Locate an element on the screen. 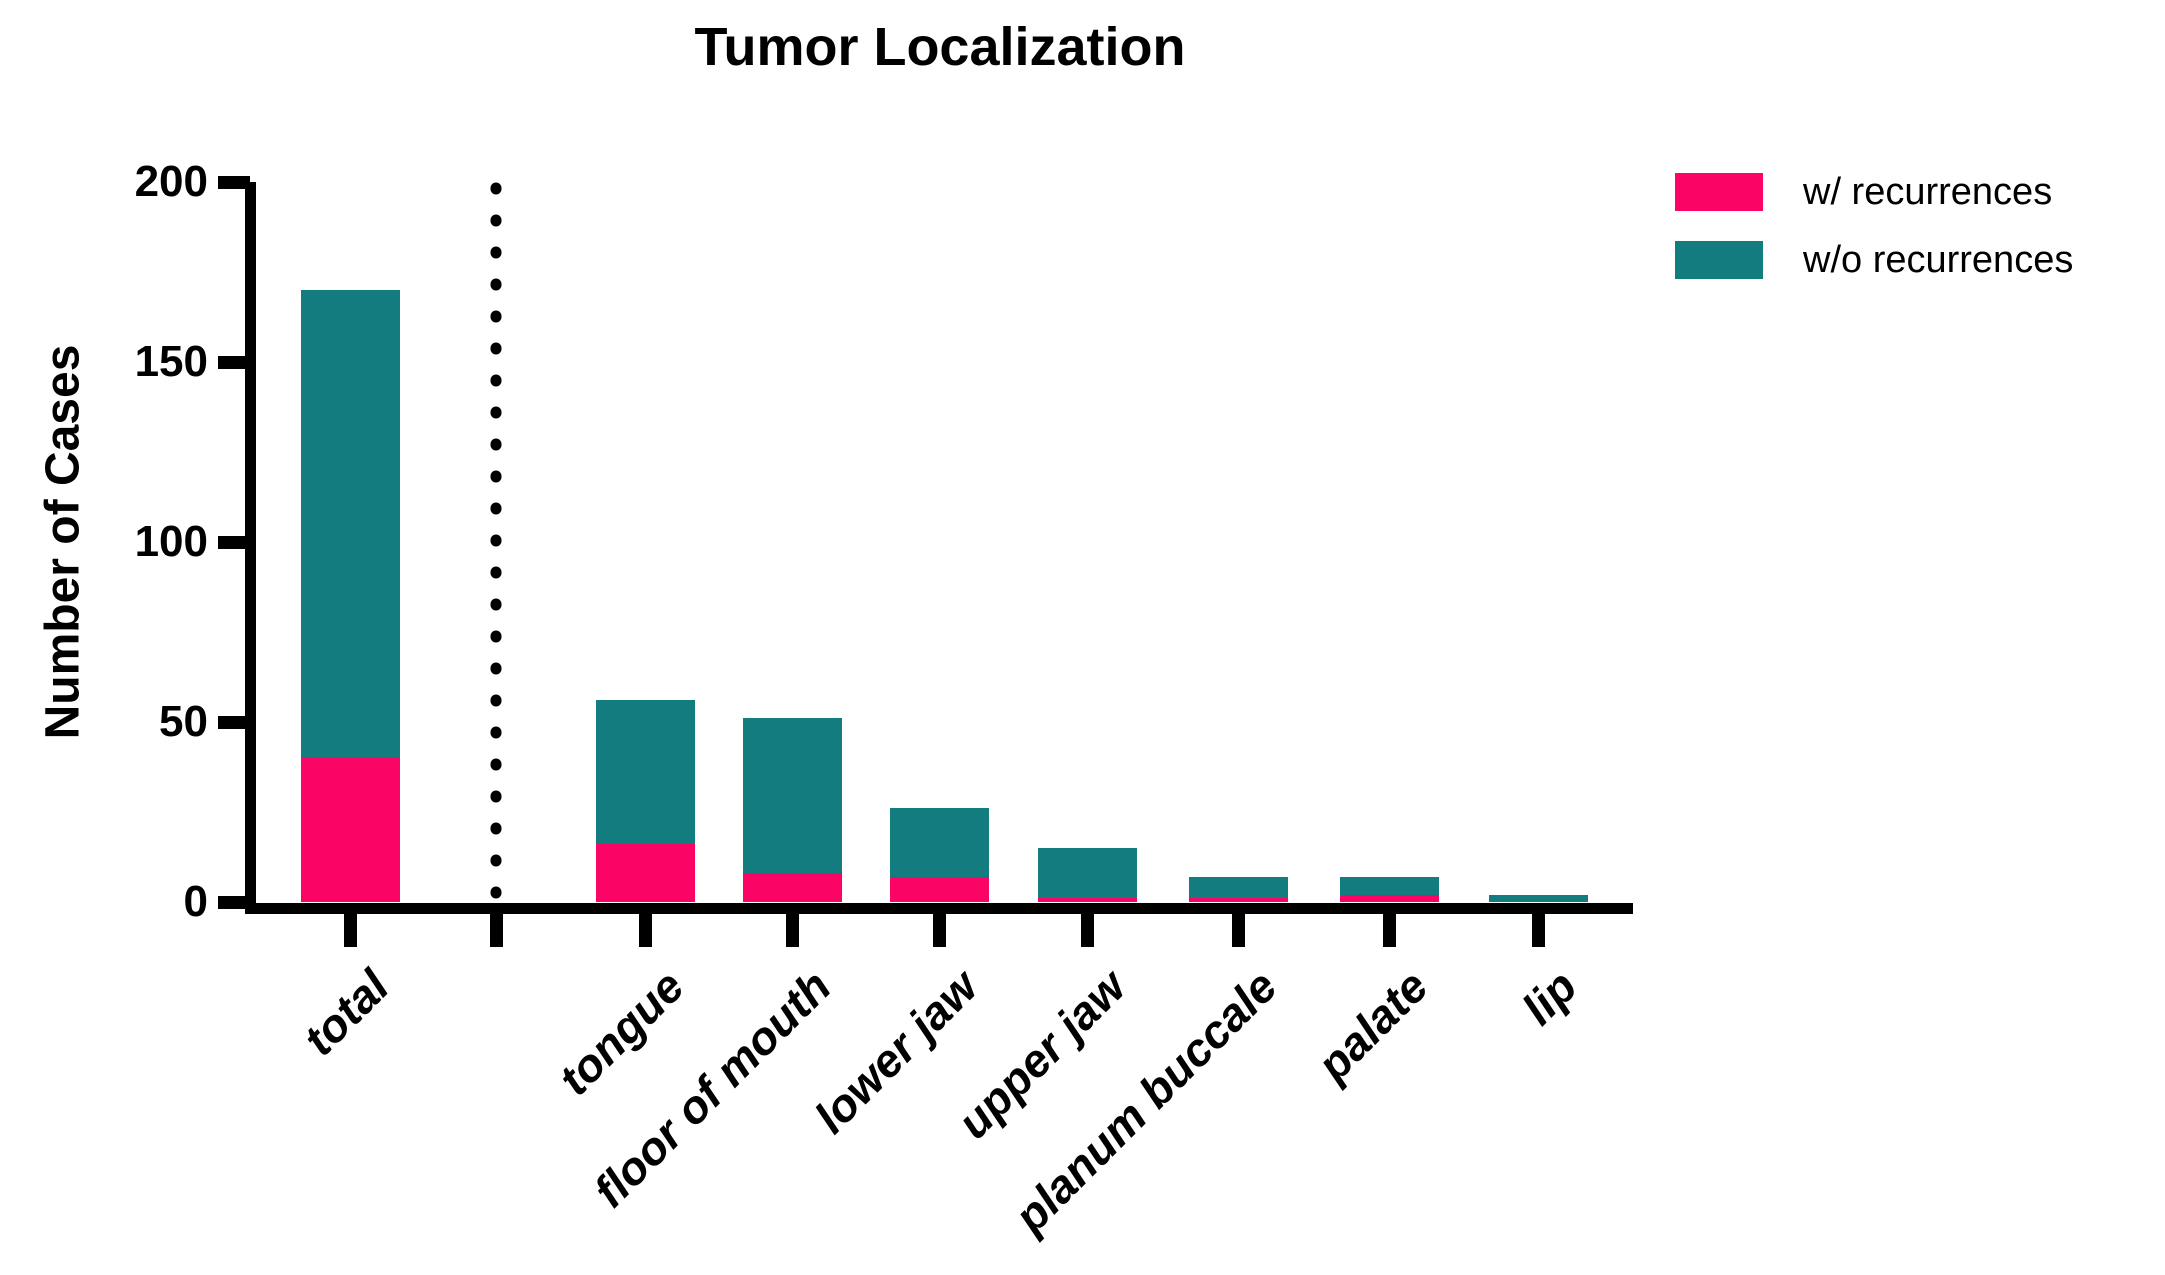  bar-segment-tongue-with is located at coordinates (645, 873).